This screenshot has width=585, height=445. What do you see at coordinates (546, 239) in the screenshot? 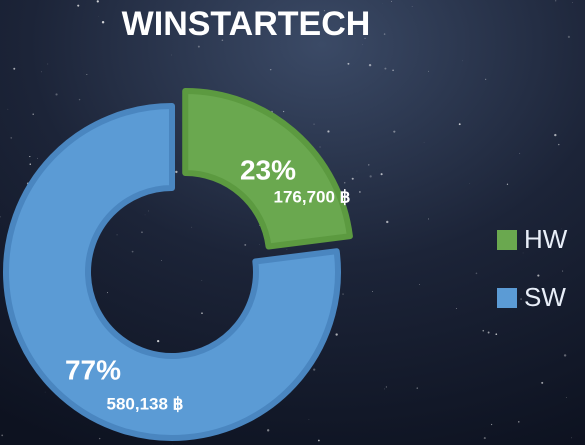
I see `legend-label: HW` at bounding box center [546, 239].